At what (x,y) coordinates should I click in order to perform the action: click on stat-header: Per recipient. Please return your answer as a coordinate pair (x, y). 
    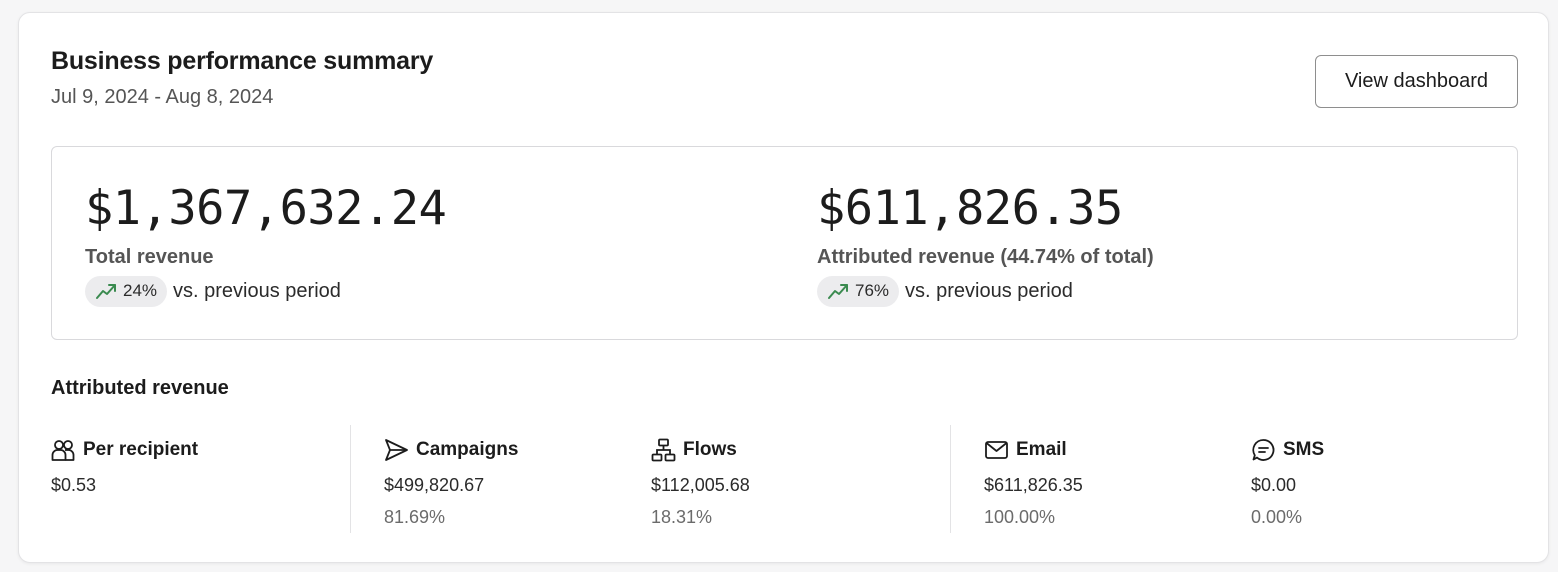
    Looking at the image, I should click on (124, 450).